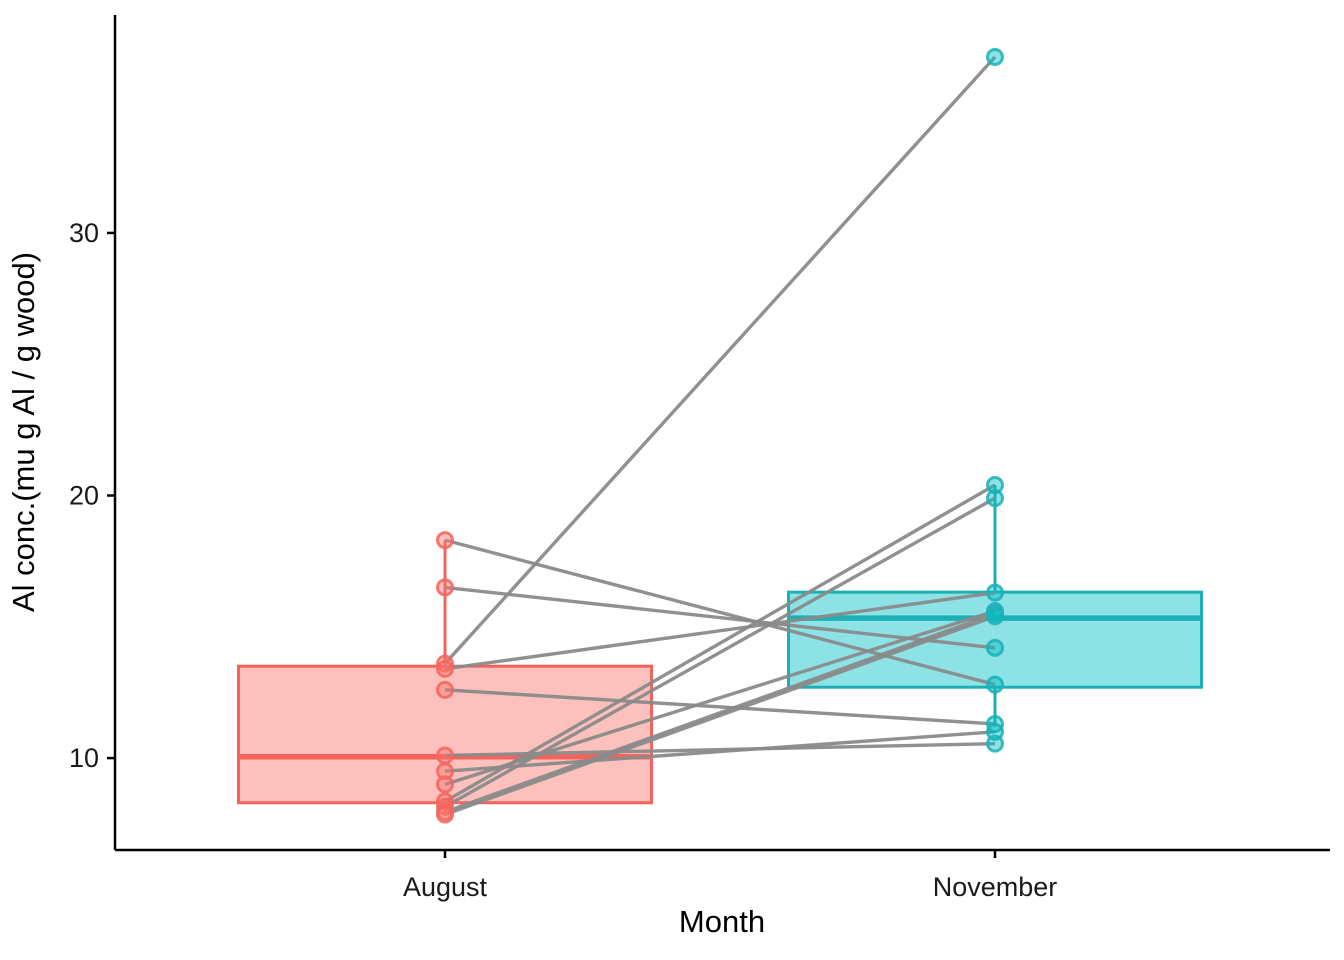  Describe the element at coordinates (84, 233) in the screenshot. I see `y-tick-label: 30` at that location.